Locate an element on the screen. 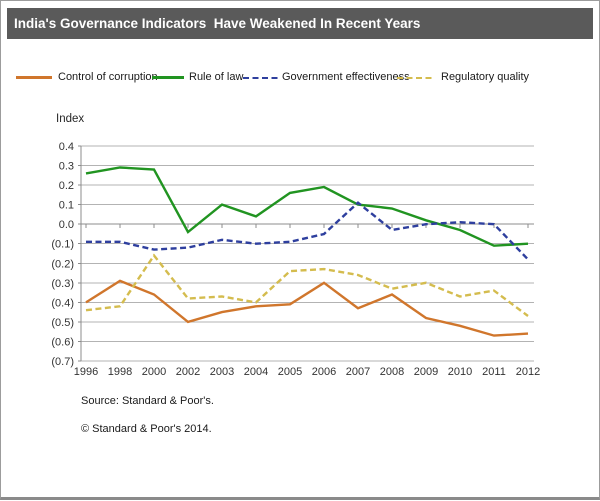  x-tick-label: 2008 is located at coordinates (392, 372).